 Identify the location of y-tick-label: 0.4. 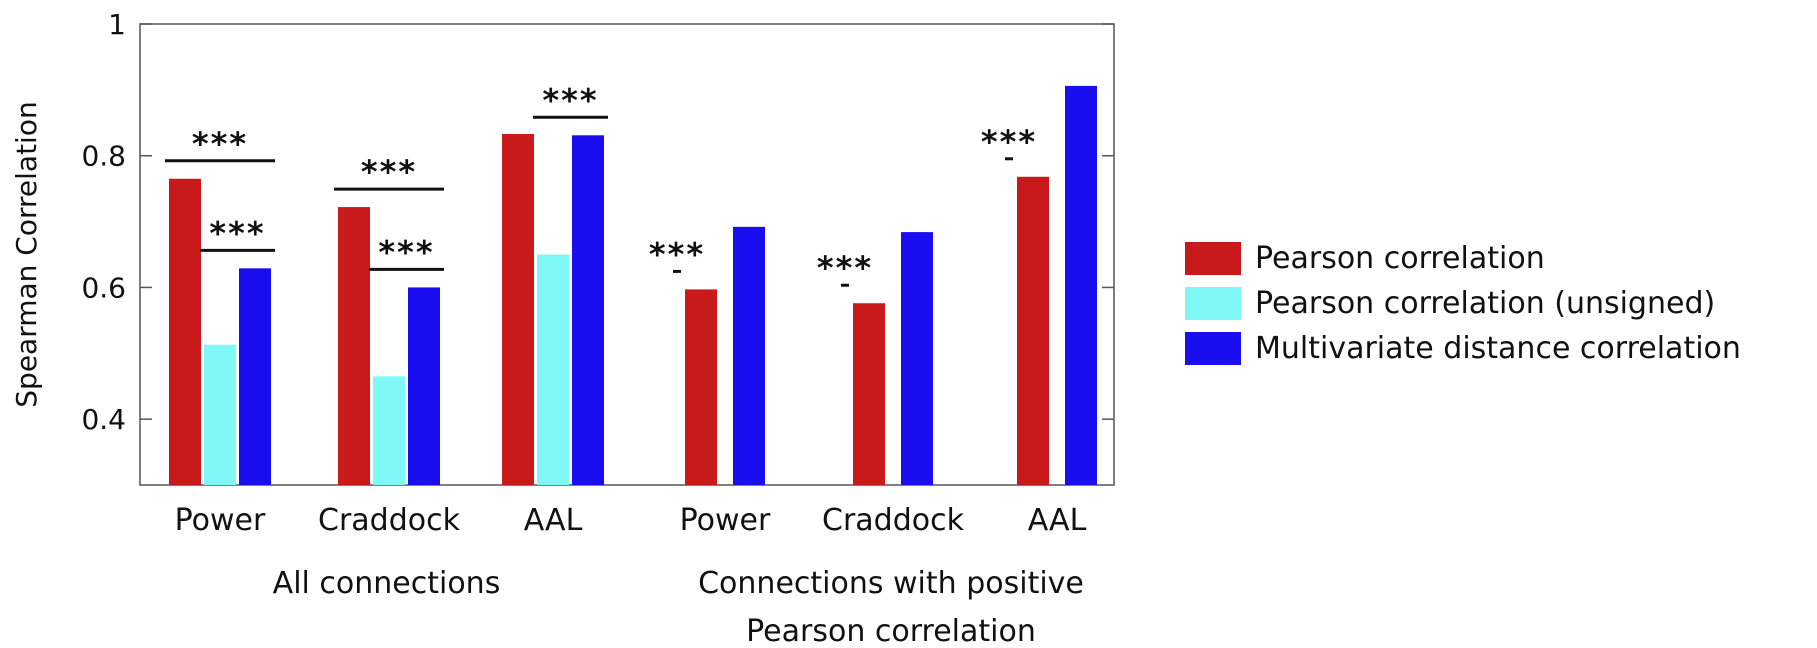
(103, 419).